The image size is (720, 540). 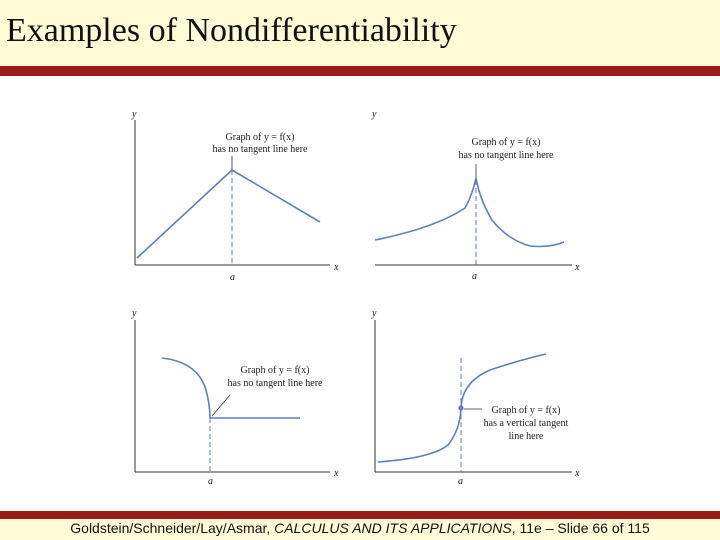 I want to click on caption-pointer, so click(x=221, y=405).